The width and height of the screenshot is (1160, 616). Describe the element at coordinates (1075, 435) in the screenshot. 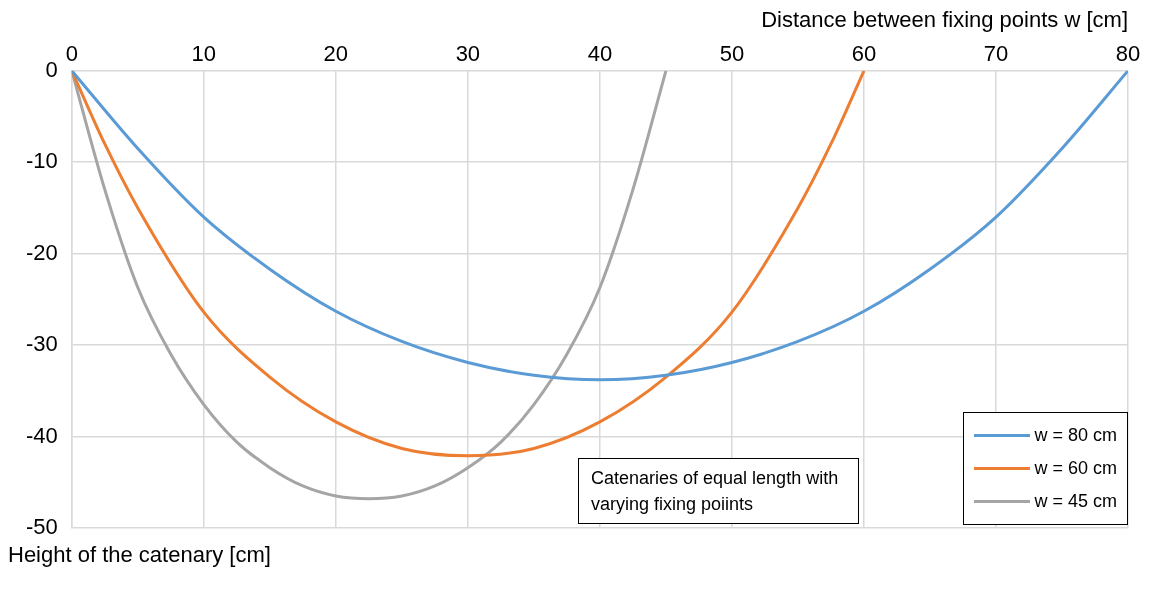

I see `legend-label: w = 80 cm` at that location.